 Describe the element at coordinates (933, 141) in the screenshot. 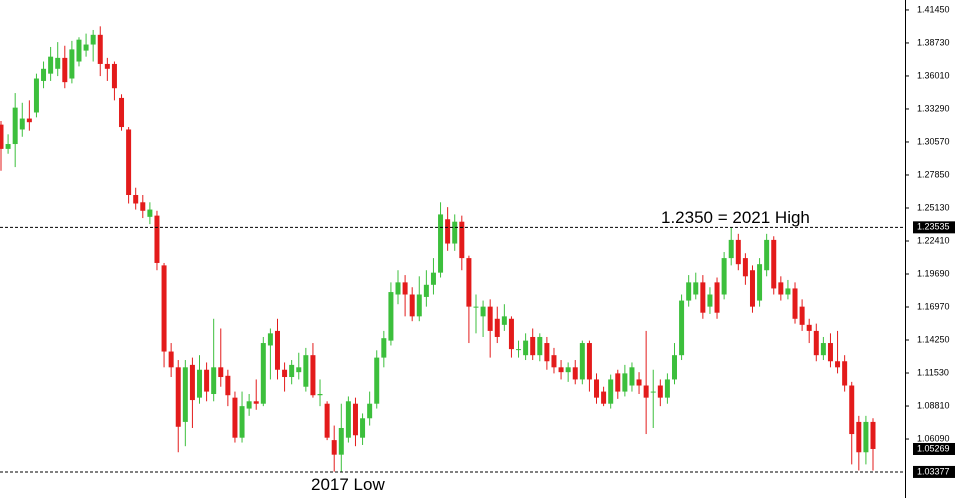

I see `y-tick-label: 1.30570` at that location.